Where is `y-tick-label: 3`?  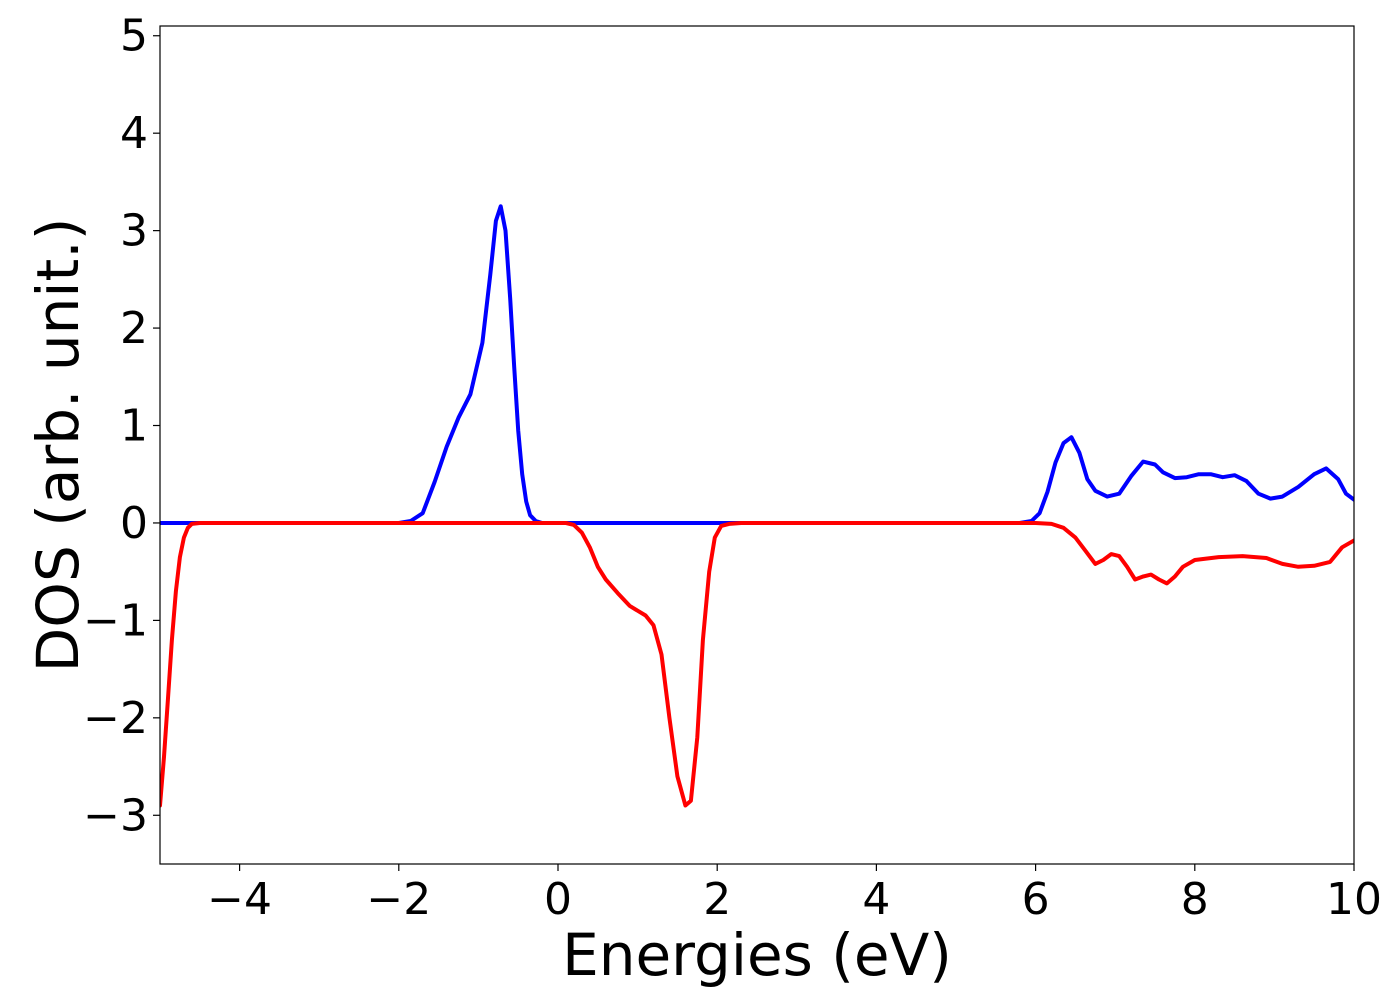
y-tick-label: 3 is located at coordinates (134, 231).